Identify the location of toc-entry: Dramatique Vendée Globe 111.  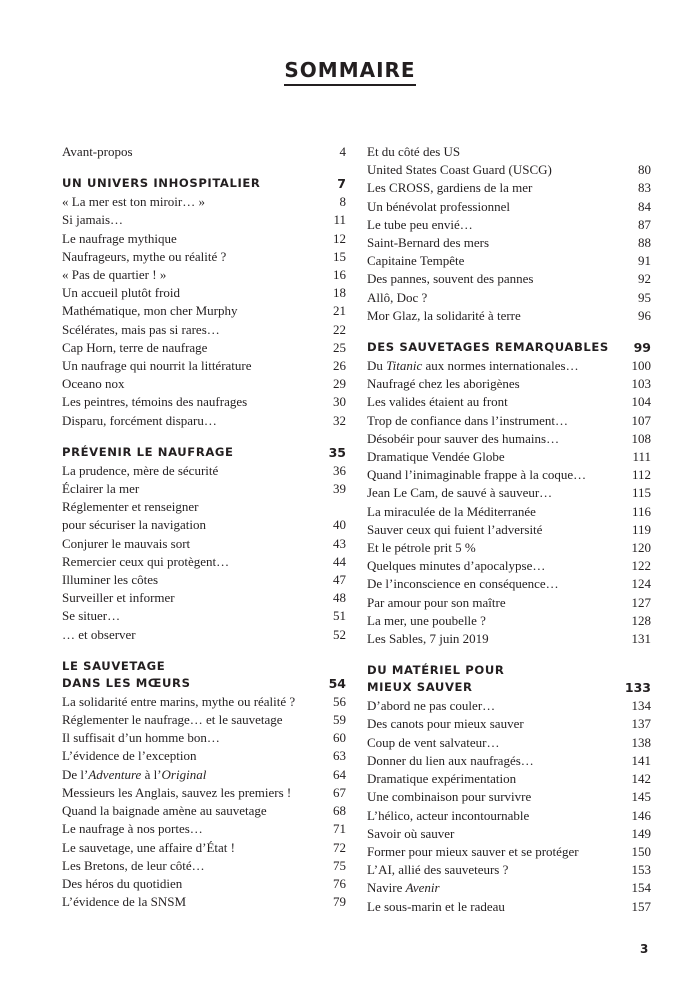
(509, 457).